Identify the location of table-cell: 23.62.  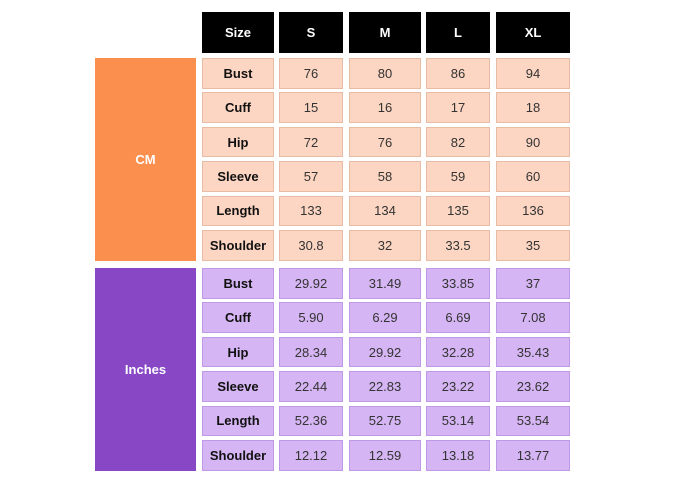
(533, 386).